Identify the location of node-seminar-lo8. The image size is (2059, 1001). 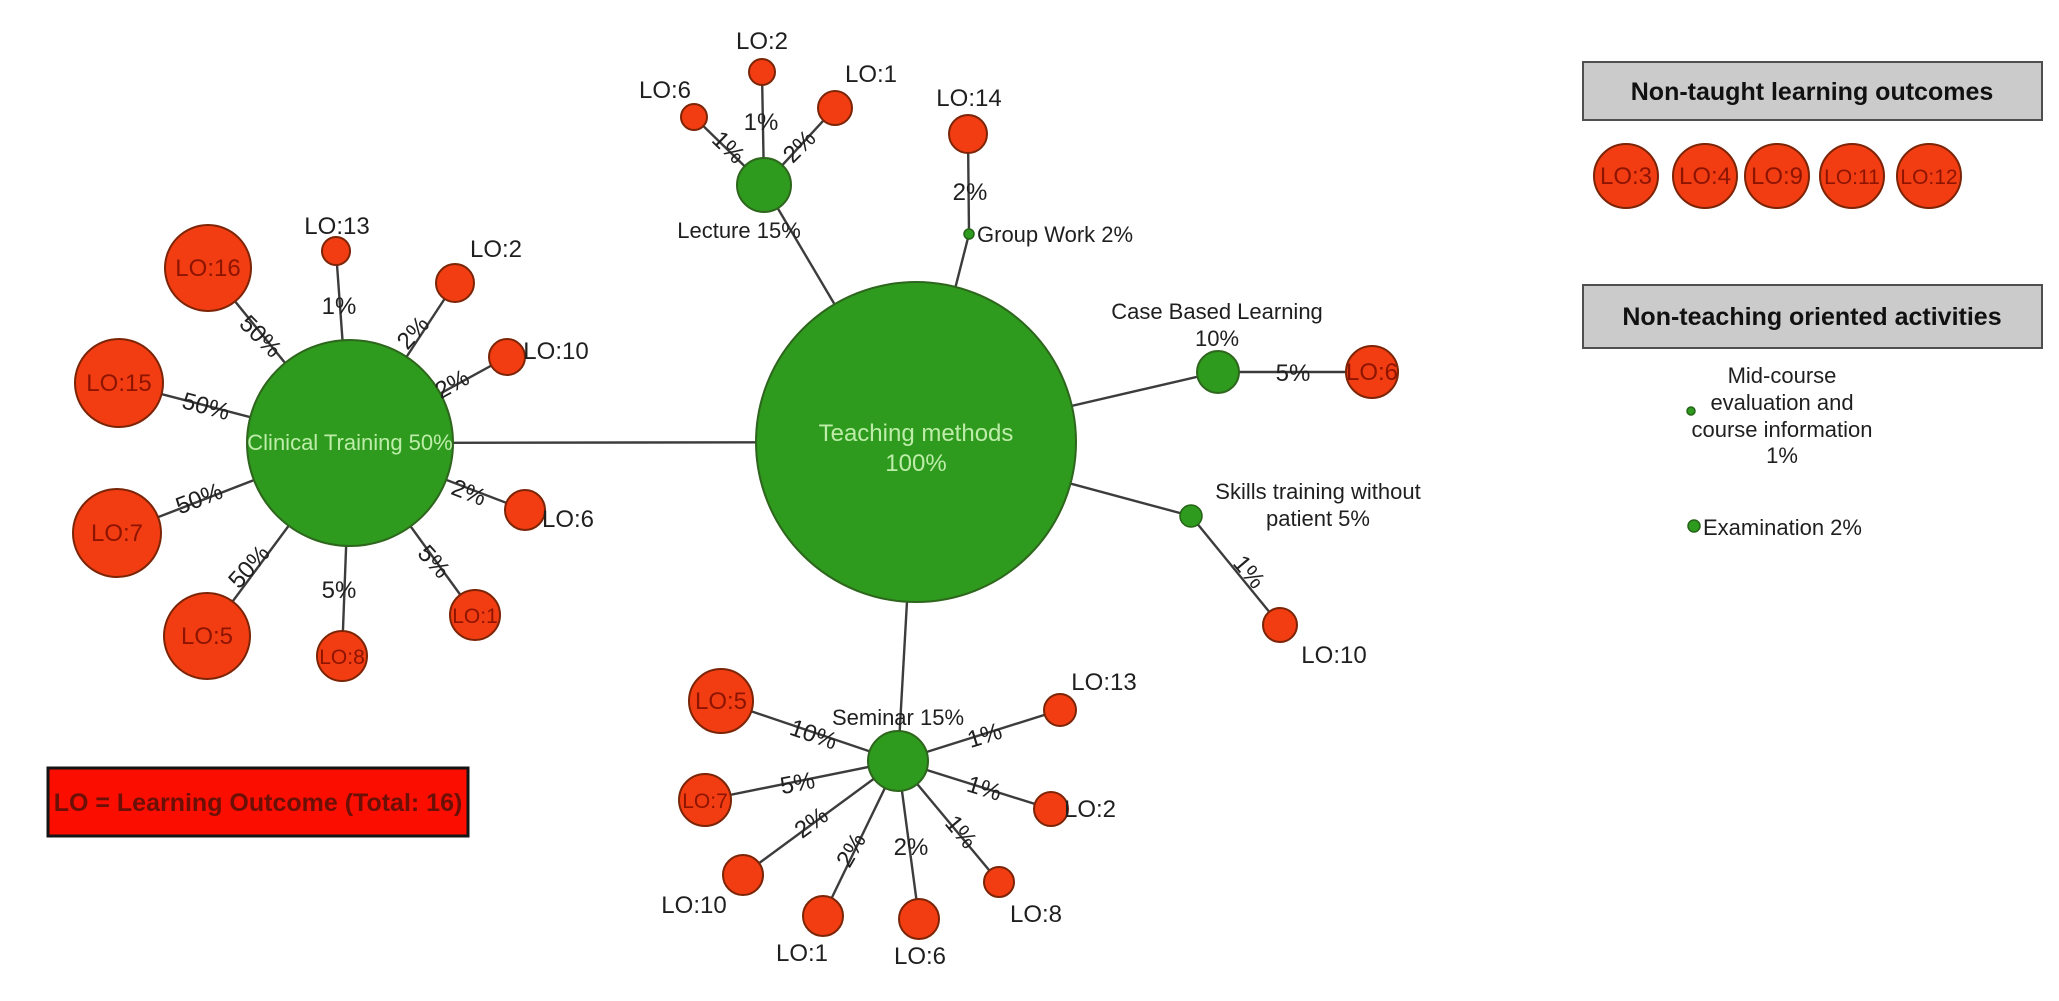
(999, 882).